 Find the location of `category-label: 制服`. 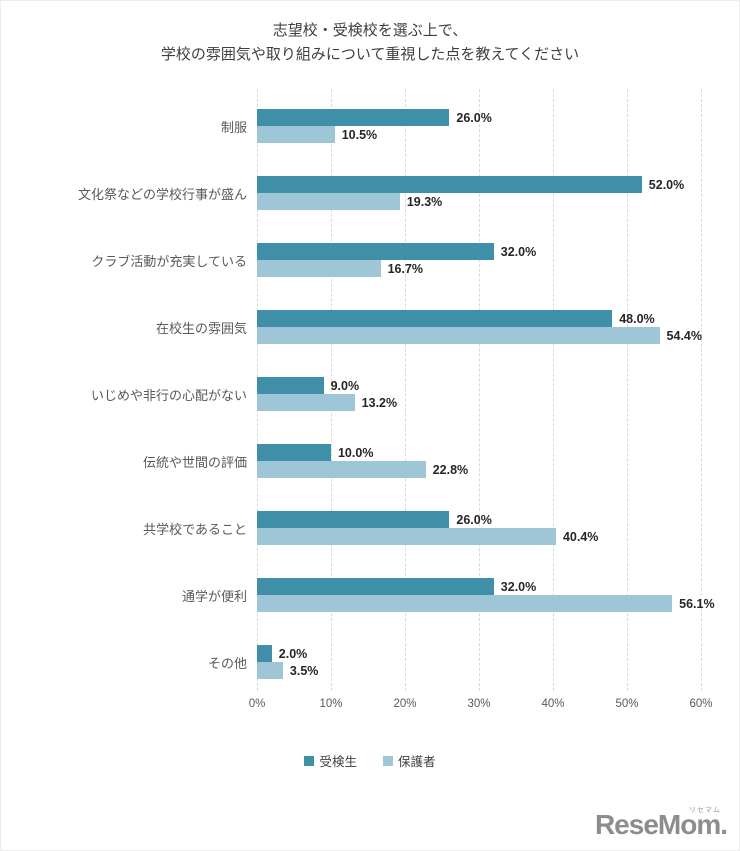

category-label: 制服 is located at coordinates (233, 127).